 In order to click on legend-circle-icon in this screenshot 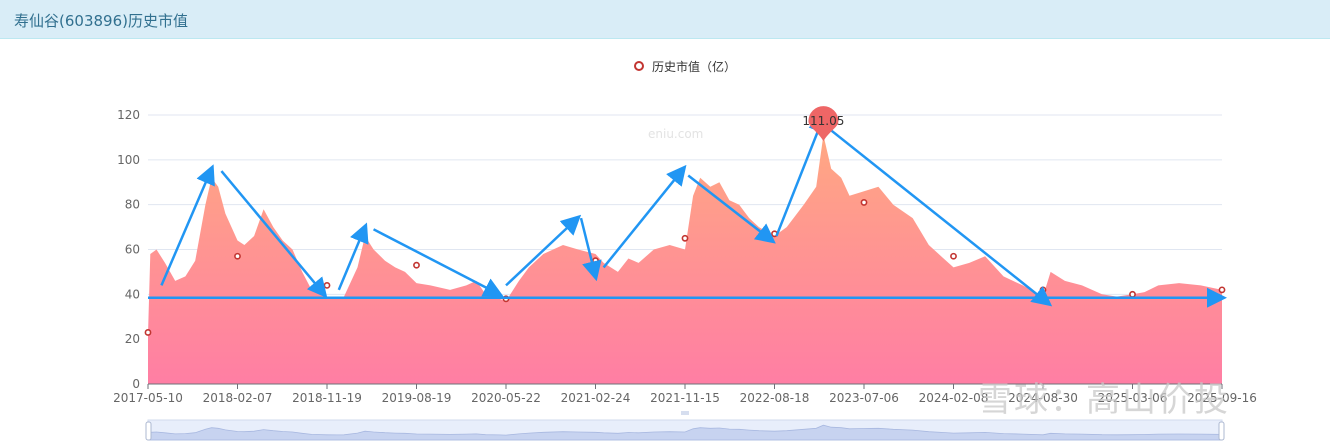, I will do `click(639, 66)`.